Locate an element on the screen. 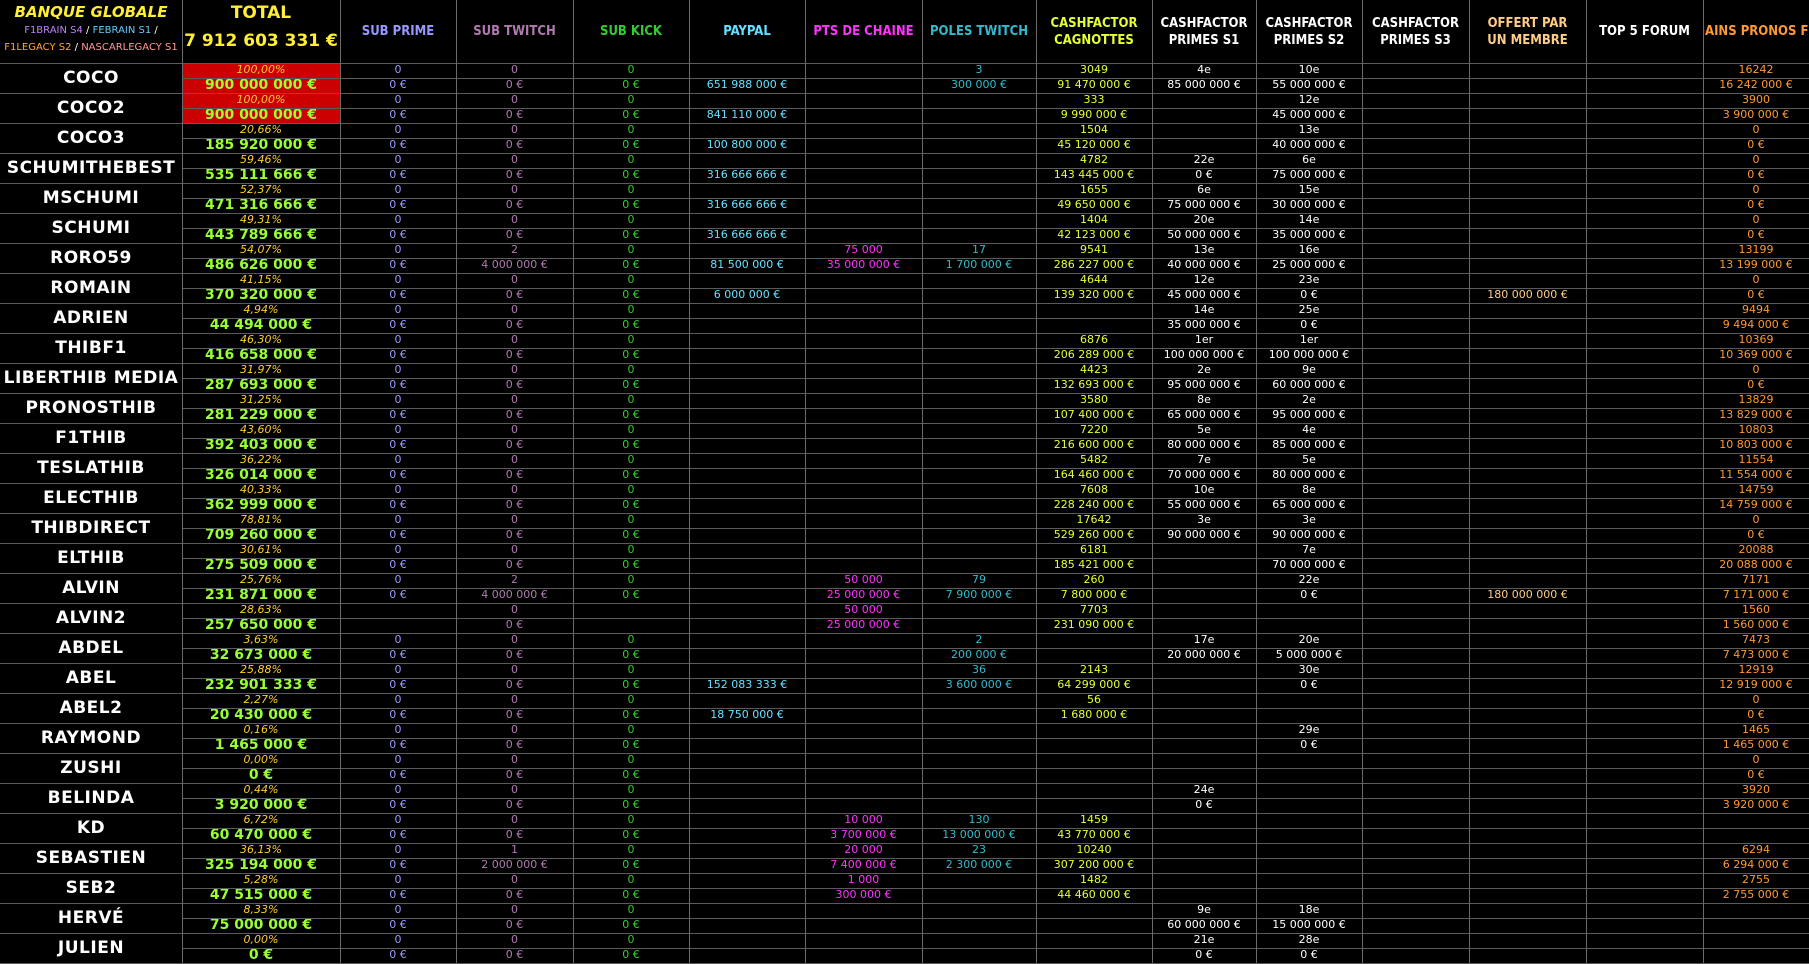  cell-paypal-value: 316 666 666 € is located at coordinates (747, 174).